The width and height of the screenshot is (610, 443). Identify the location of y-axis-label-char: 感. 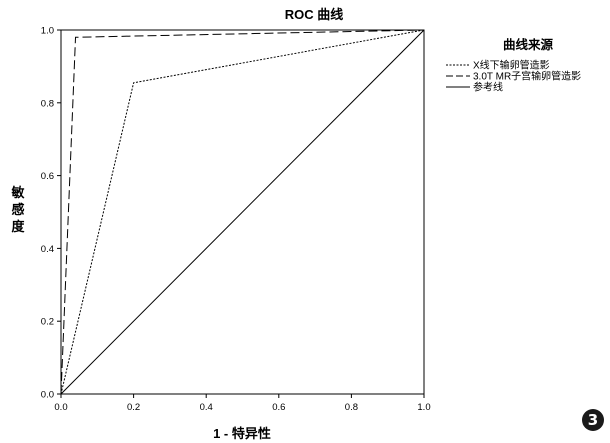
(17, 209).